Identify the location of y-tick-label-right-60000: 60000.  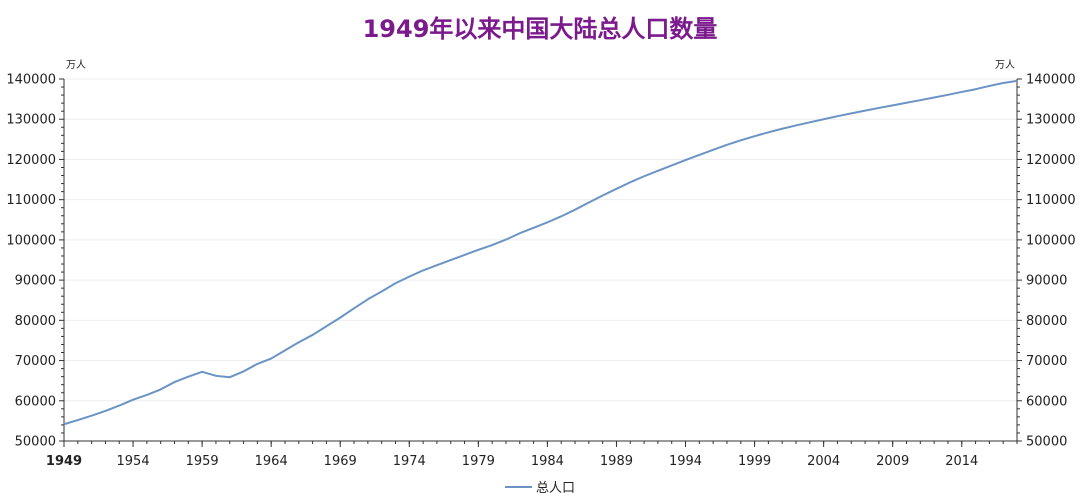
(1046, 401).